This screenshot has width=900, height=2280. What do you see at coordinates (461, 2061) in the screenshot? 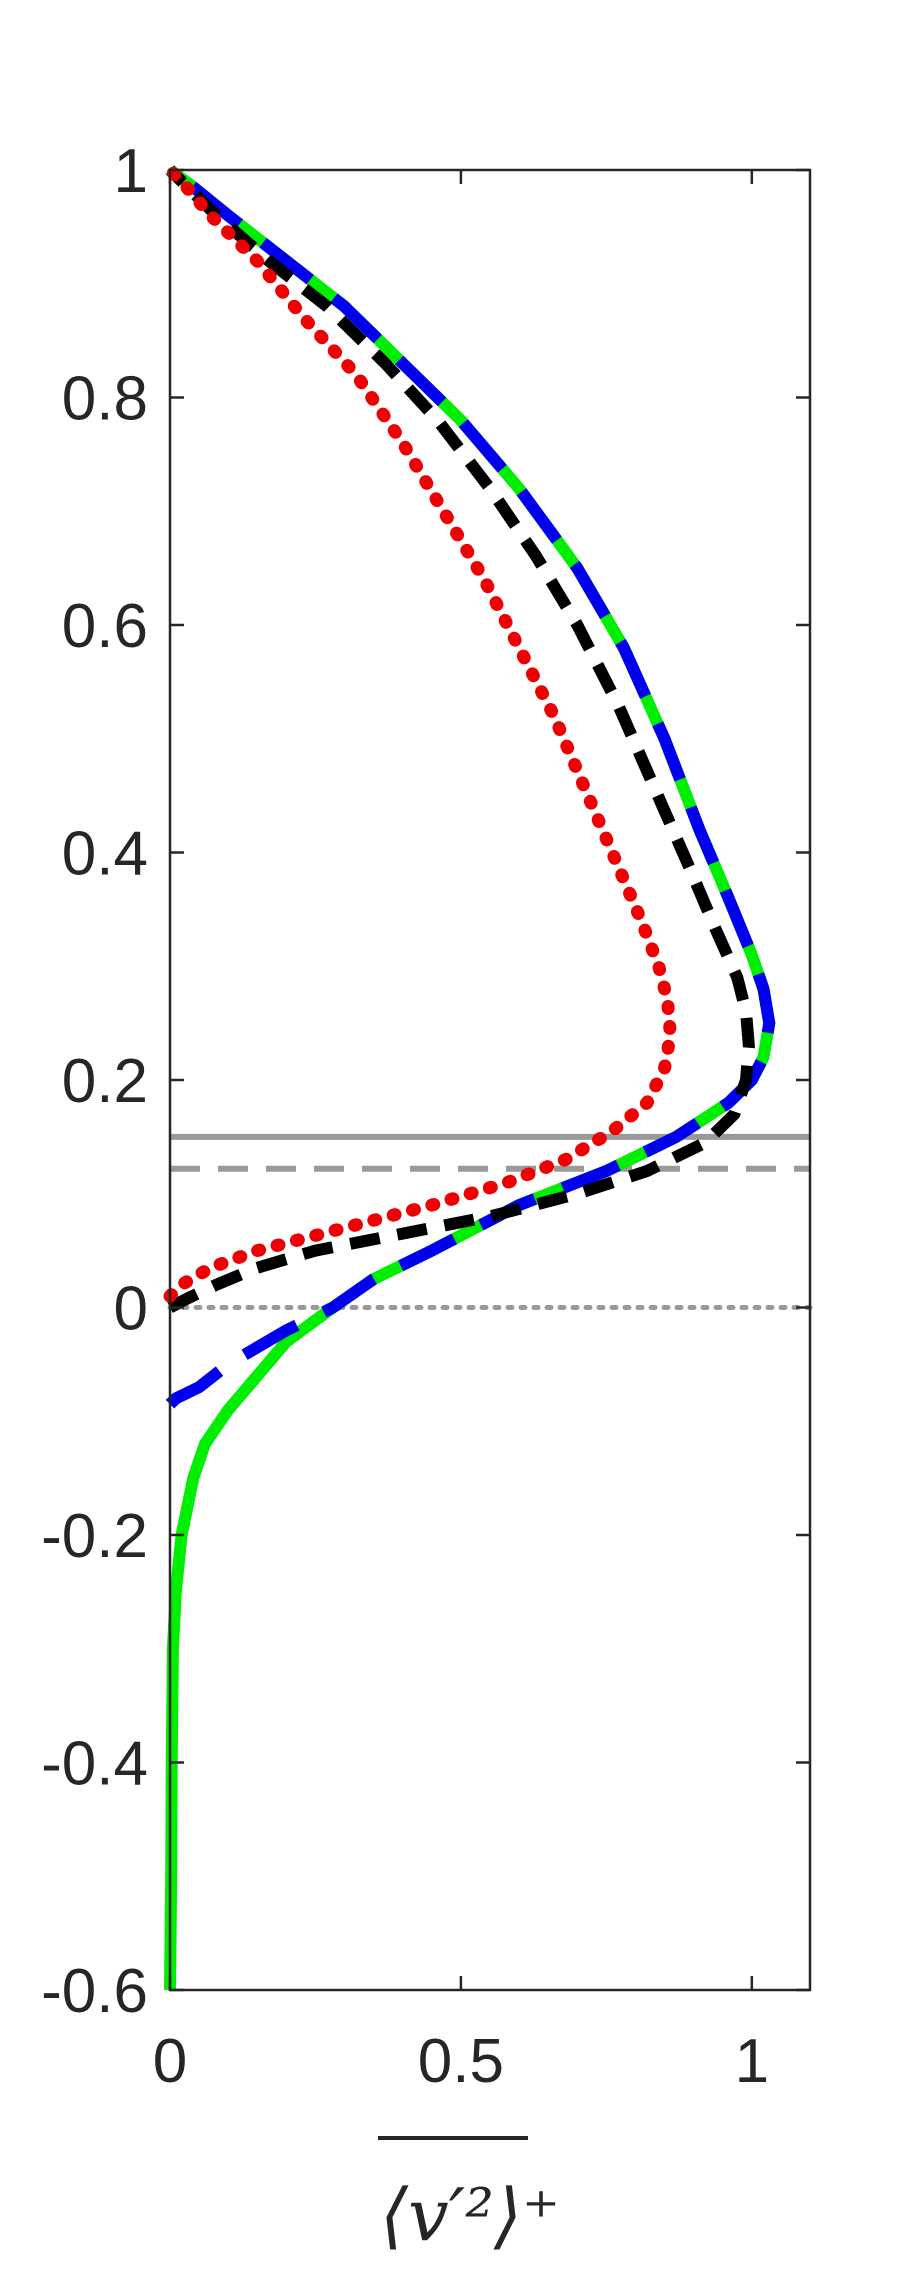
I see `x-tick-label-1: 0.5` at bounding box center [461, 2061].